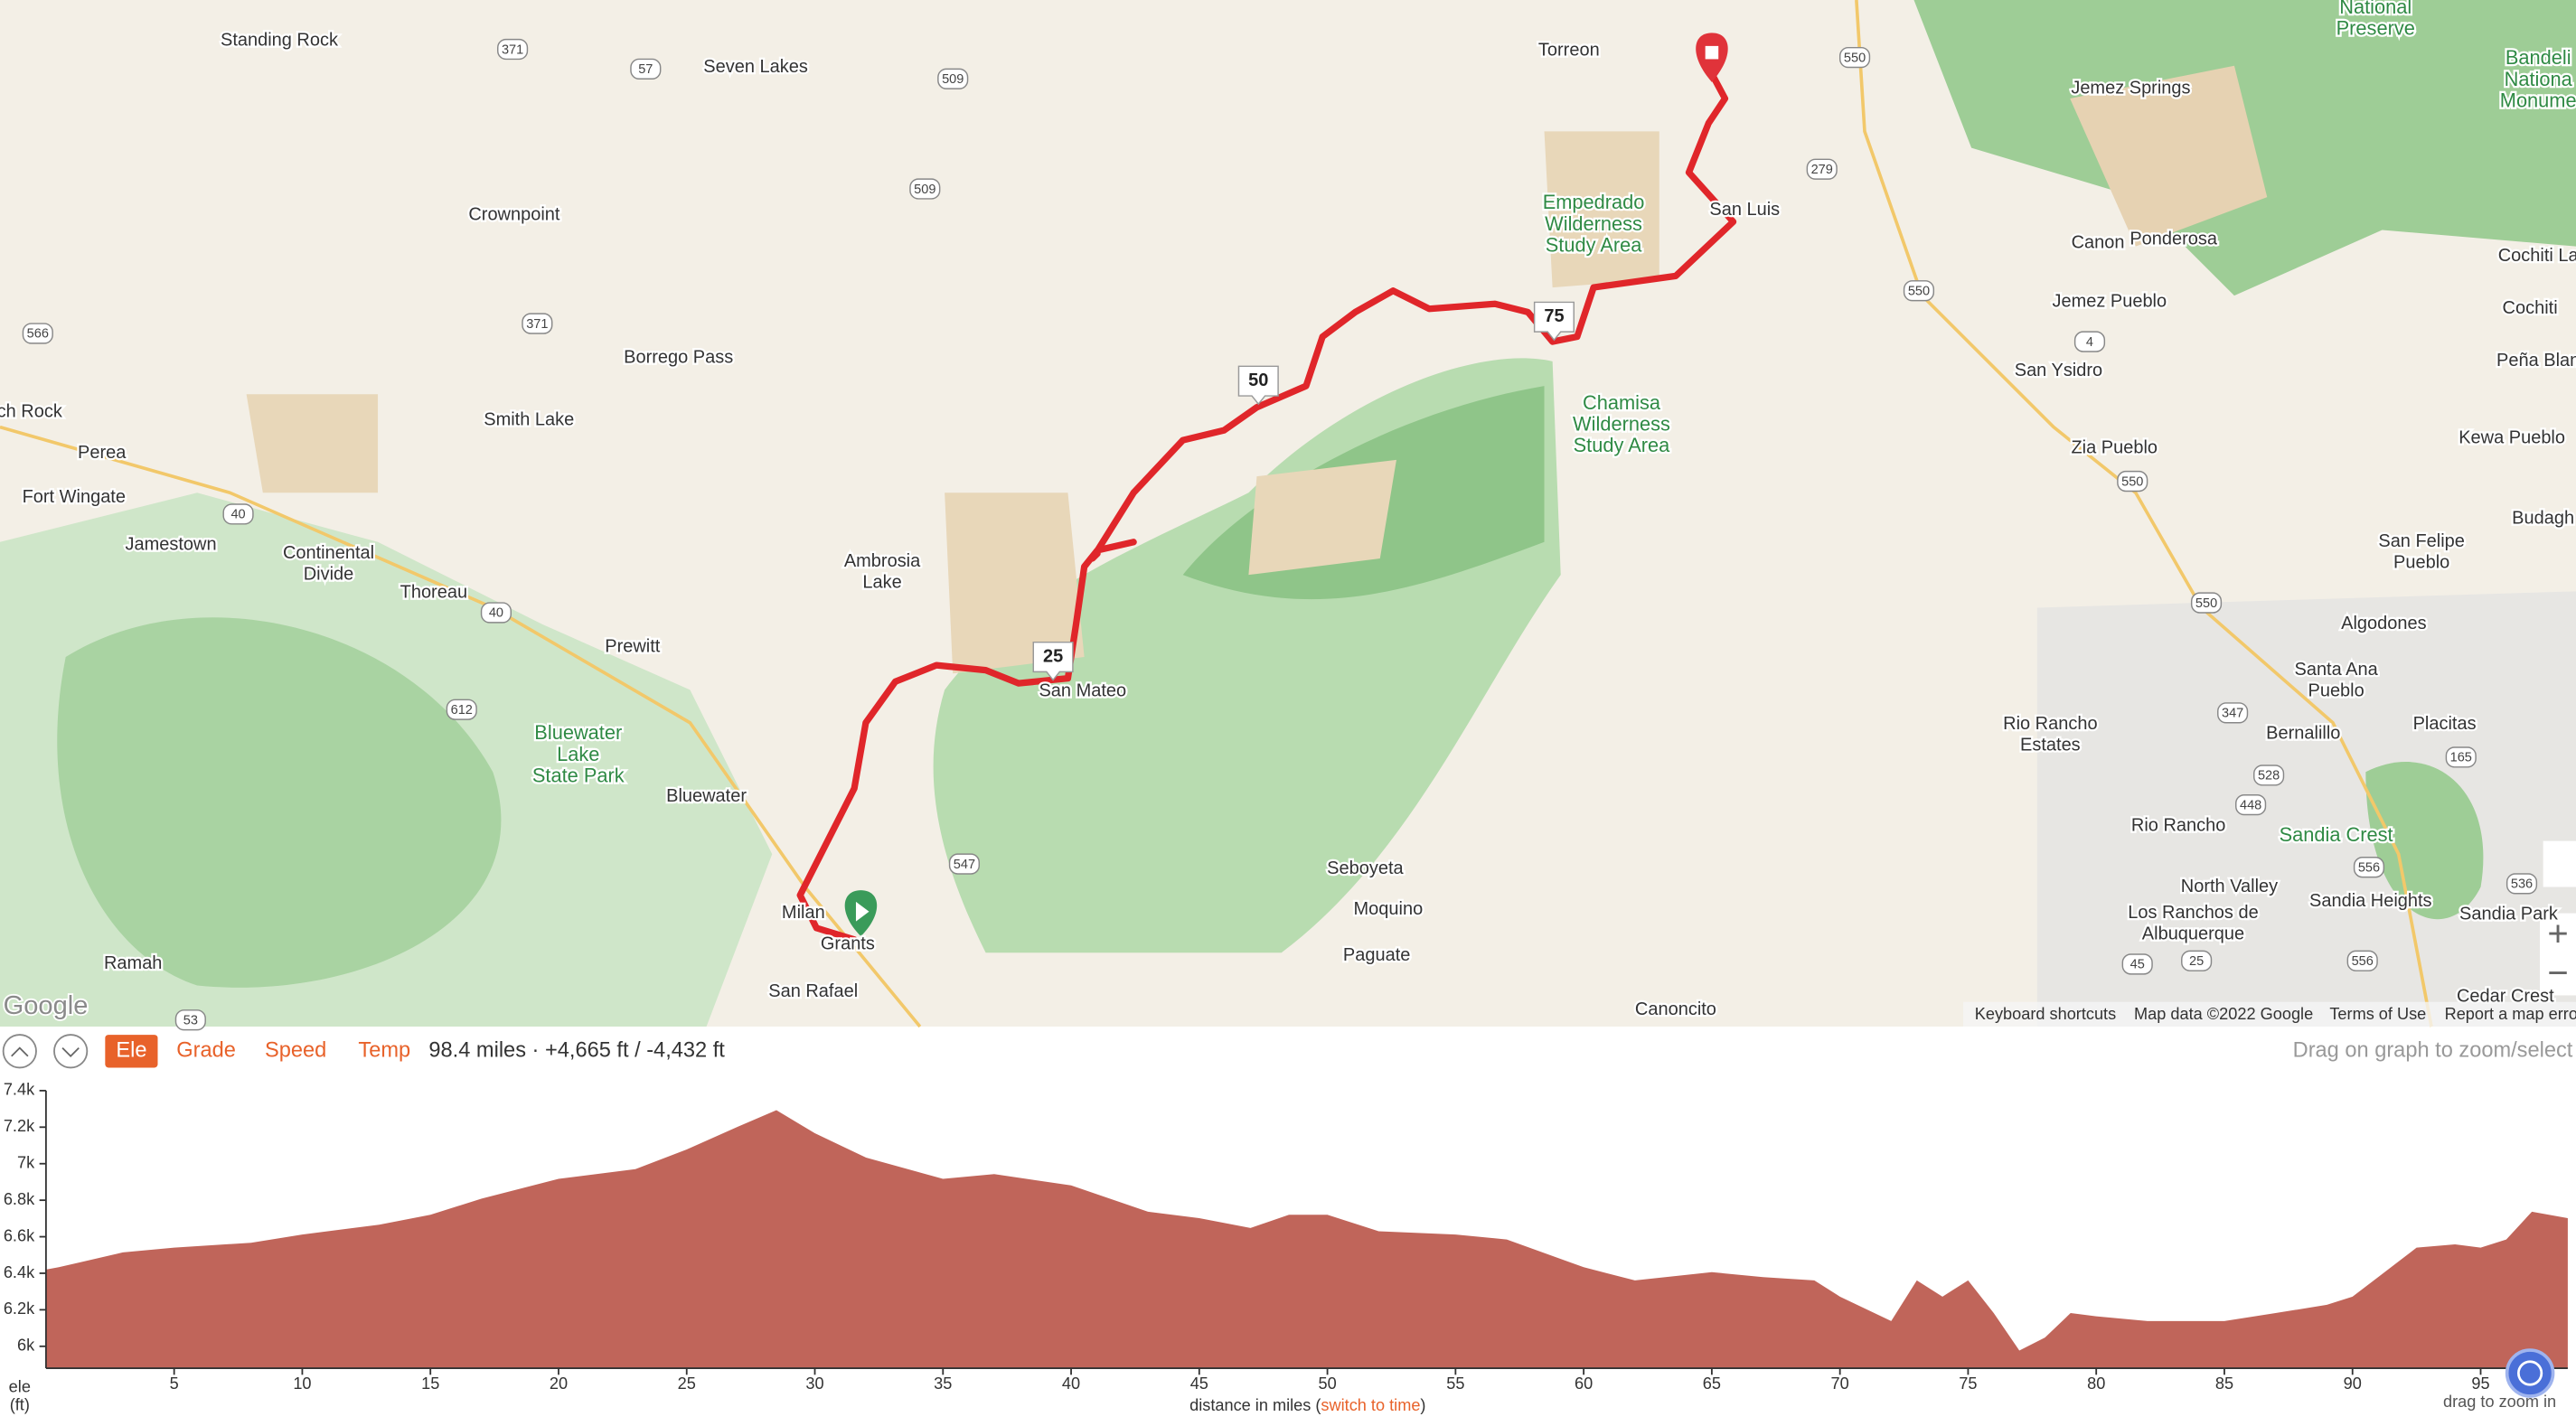 The width and height of the screenshot is (2576, 1426). Describe the element at coordinates (883, 561) in the screenshot. I see `place-label: Ambrosia` at that location.